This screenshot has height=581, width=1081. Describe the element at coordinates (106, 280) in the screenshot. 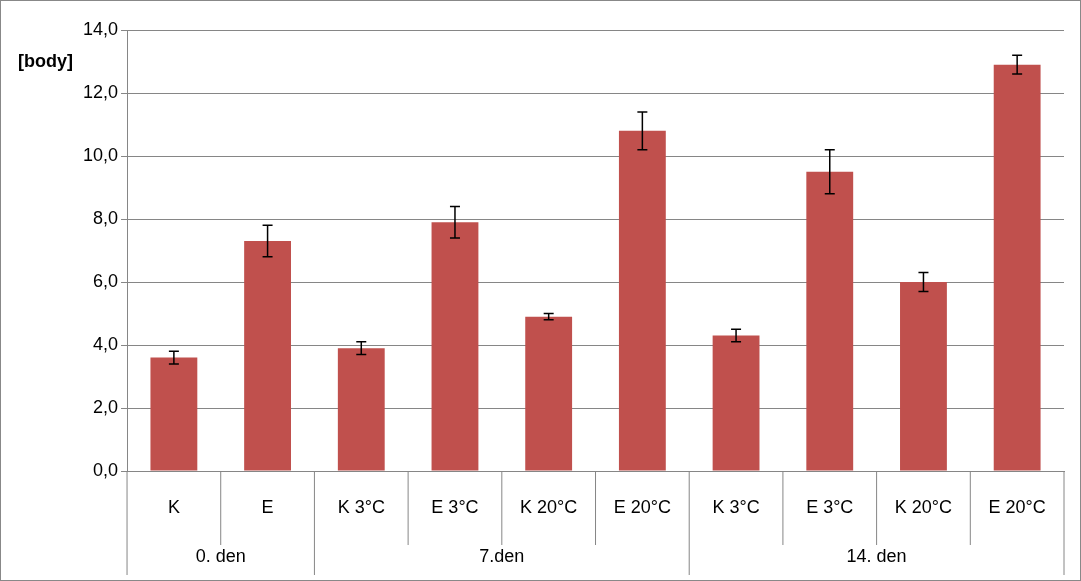

I see `y-tick-label: 6,0` at that location.